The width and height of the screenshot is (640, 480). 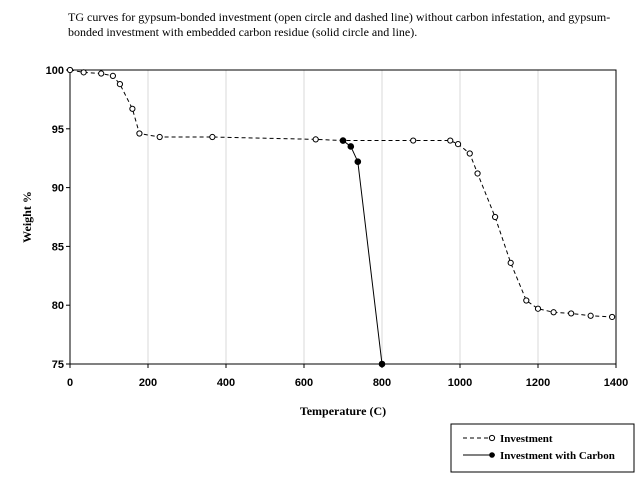 What do you see at coordinates (304, 383) in the screenshot?
I see `x-tick-label: 600` at bounding box center [304, 383].